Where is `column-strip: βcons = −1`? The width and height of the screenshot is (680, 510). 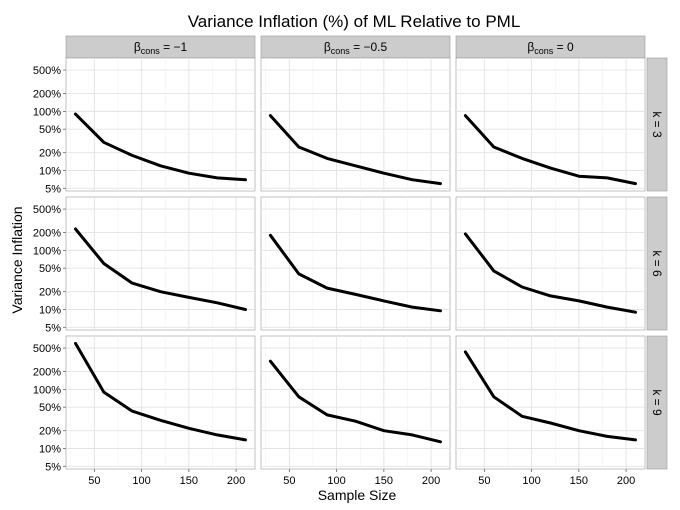
column-strip: βcons = −1 is located at coordinates (160, 47).